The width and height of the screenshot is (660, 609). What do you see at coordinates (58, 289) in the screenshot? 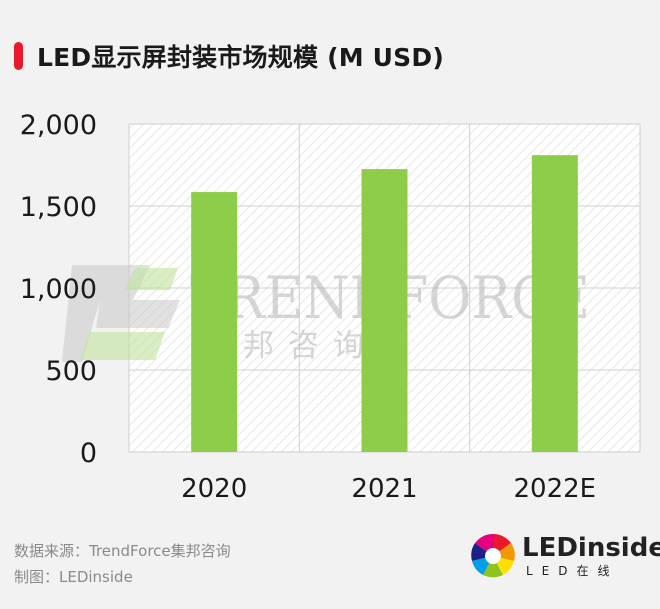
I see `y-tick-label: 1,000` at bounding box center [58, 289].